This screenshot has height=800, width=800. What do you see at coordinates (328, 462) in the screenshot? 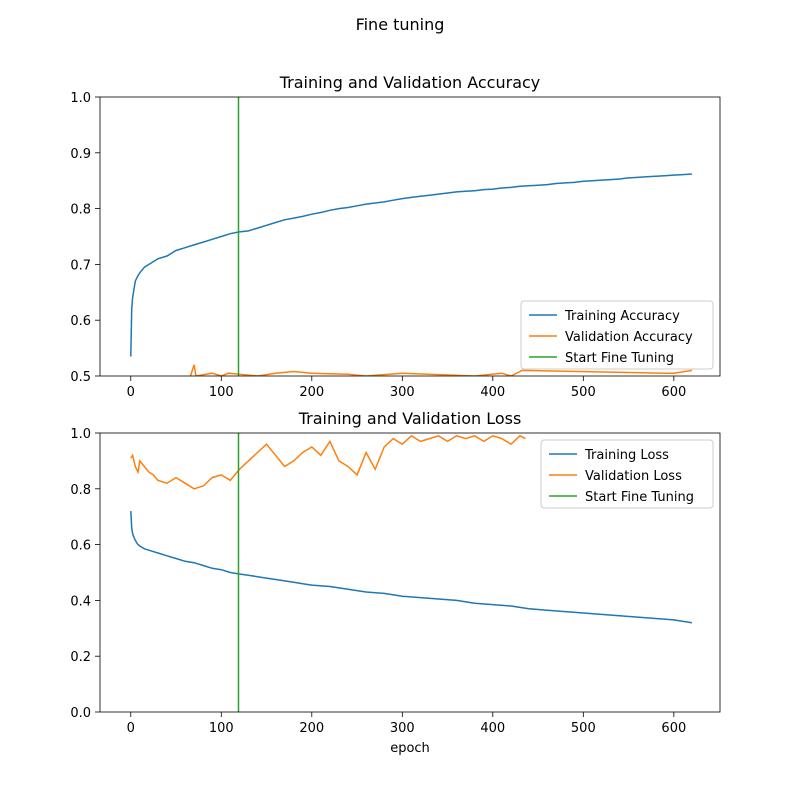
I see `series-line-validation-loss` at bounding box center [328, 462].